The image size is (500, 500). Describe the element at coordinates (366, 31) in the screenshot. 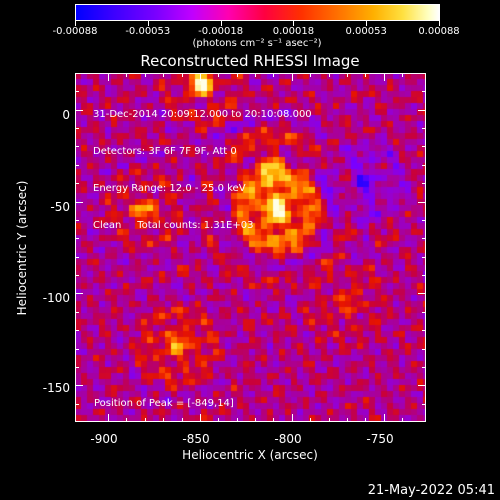

I see `colorbar-tick-label: 0.00053` at that location.